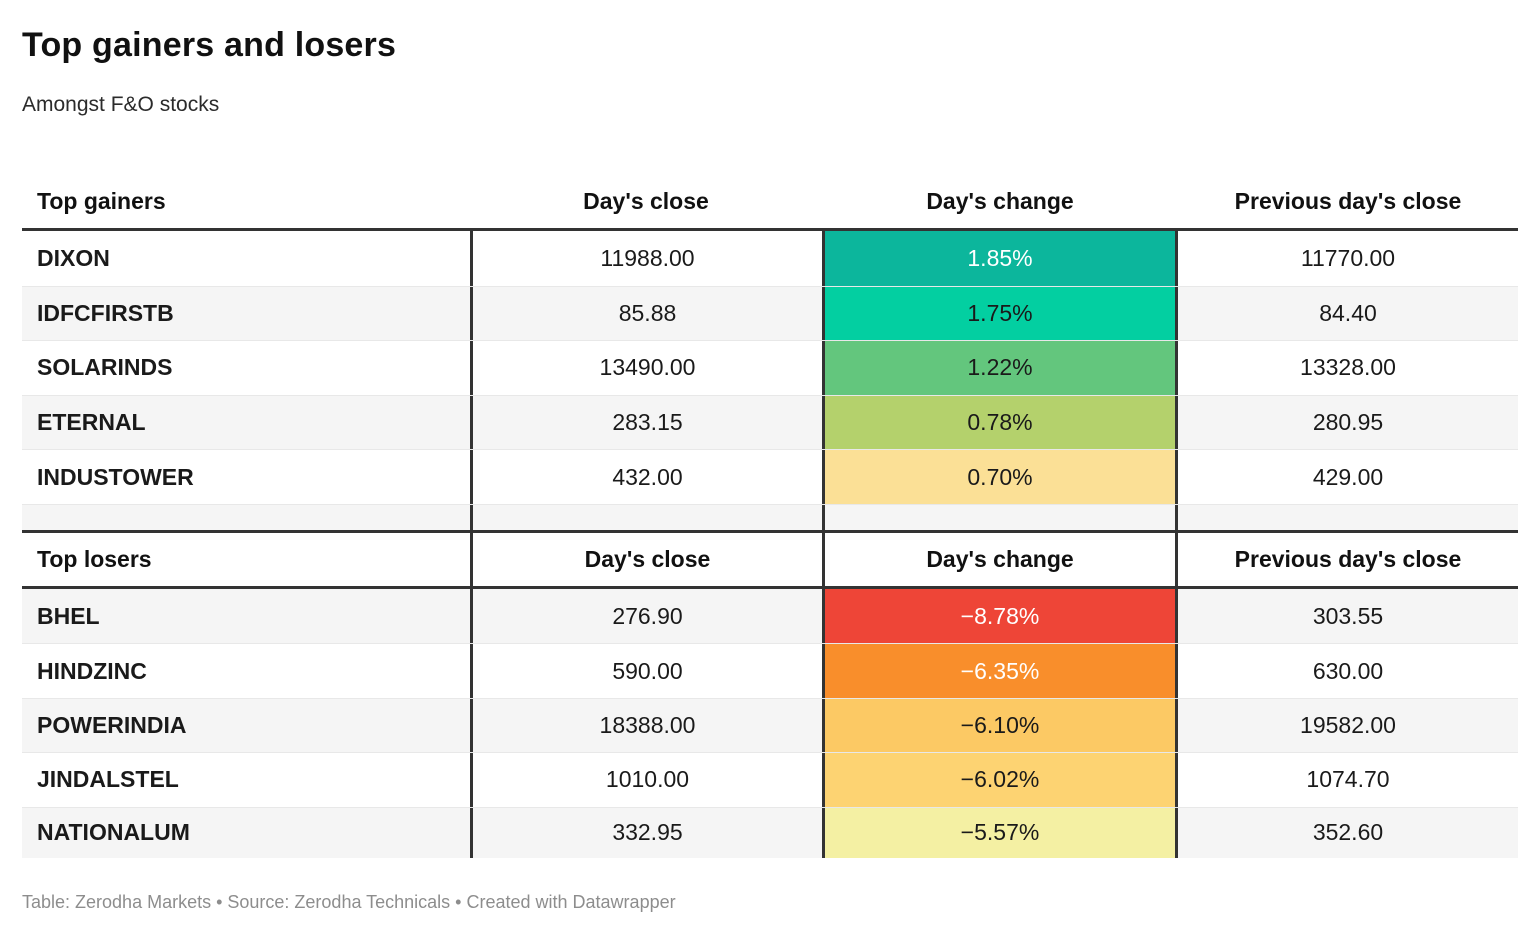 This screenshot has height=946, width=1540. Describe the element at coordinates (92, 670) in the screenshot. I see `stock-name: HINDZINC` at that location.